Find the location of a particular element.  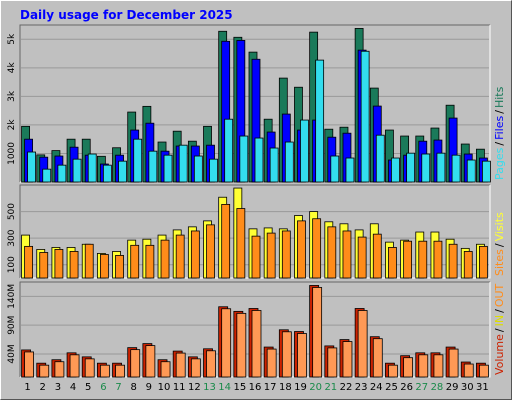

x-tick-label: 22 is located at coordinates (346, 387).